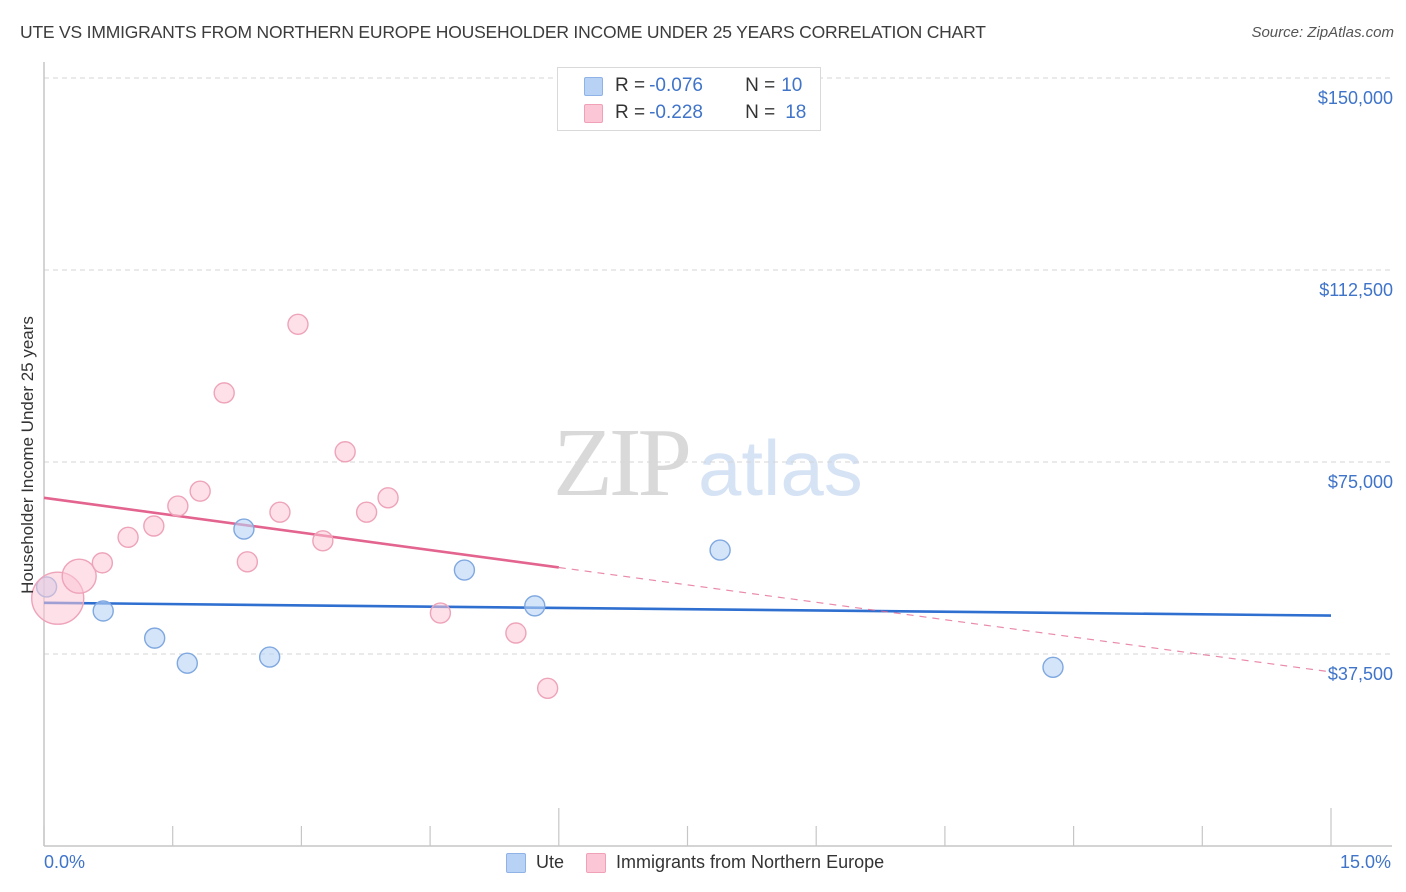  What do you see at coordinates (1355, 98) in the screenshot?
I see `y-tick-label: $150,000` at bounding box center [1355, 98].